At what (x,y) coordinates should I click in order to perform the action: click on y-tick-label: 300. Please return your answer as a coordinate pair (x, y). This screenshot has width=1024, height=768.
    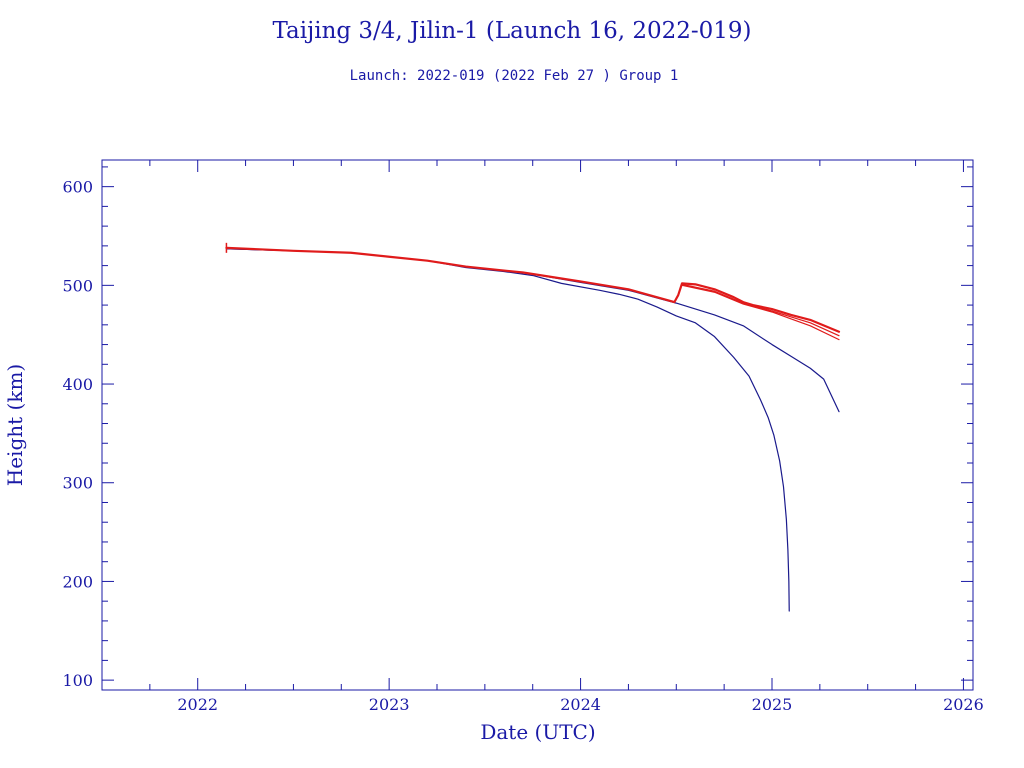
    Looking at the image, I should click on (77, 483).